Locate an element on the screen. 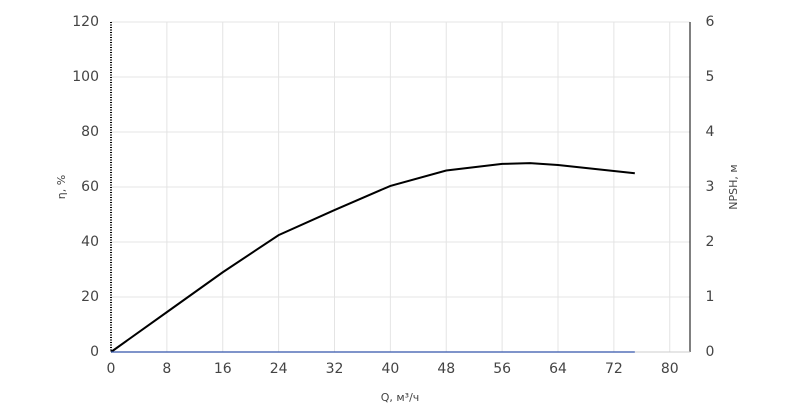 This screenshot has width=800, height=408. y-tick-label: 60 is located at coordinates (90, 187).